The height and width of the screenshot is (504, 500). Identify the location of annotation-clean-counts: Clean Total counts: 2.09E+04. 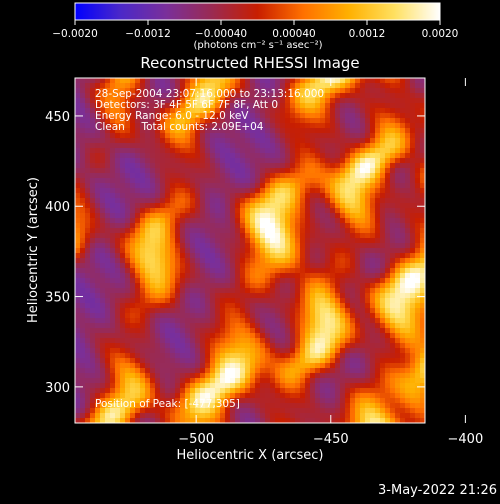
(179, 127).